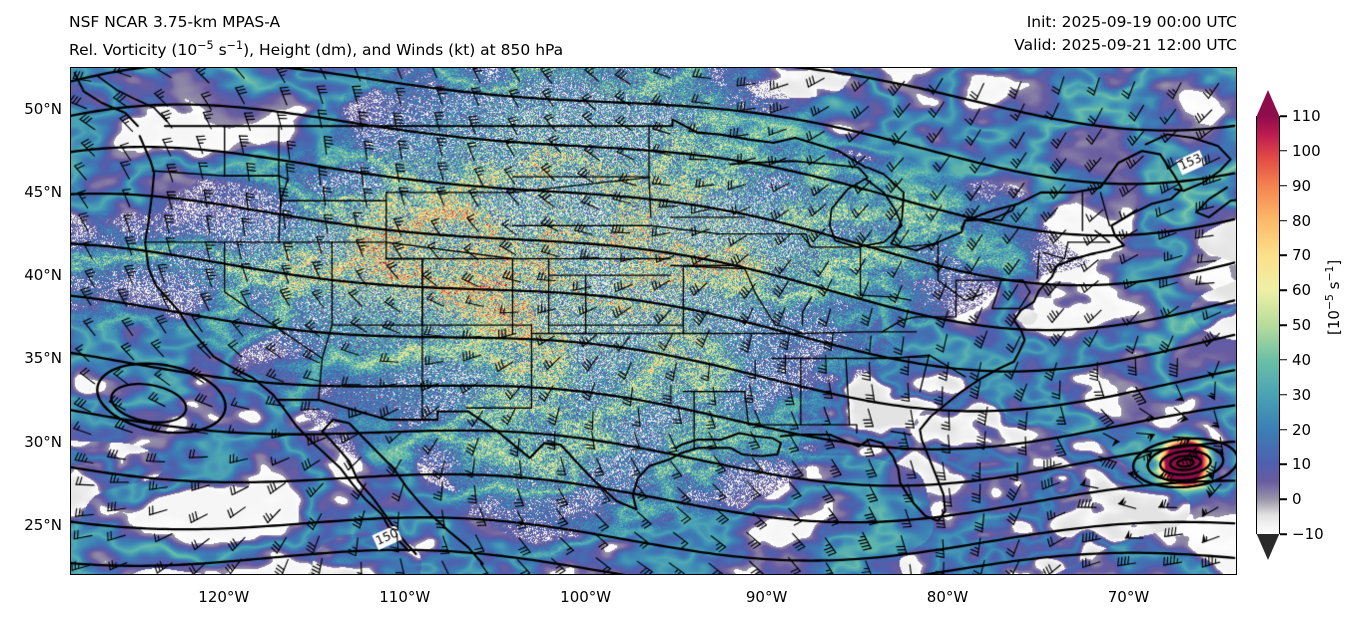  Describe the element at coordinates (766, 597) in the screenshot. I see `longitude-tick-label: 90°W` at that location.